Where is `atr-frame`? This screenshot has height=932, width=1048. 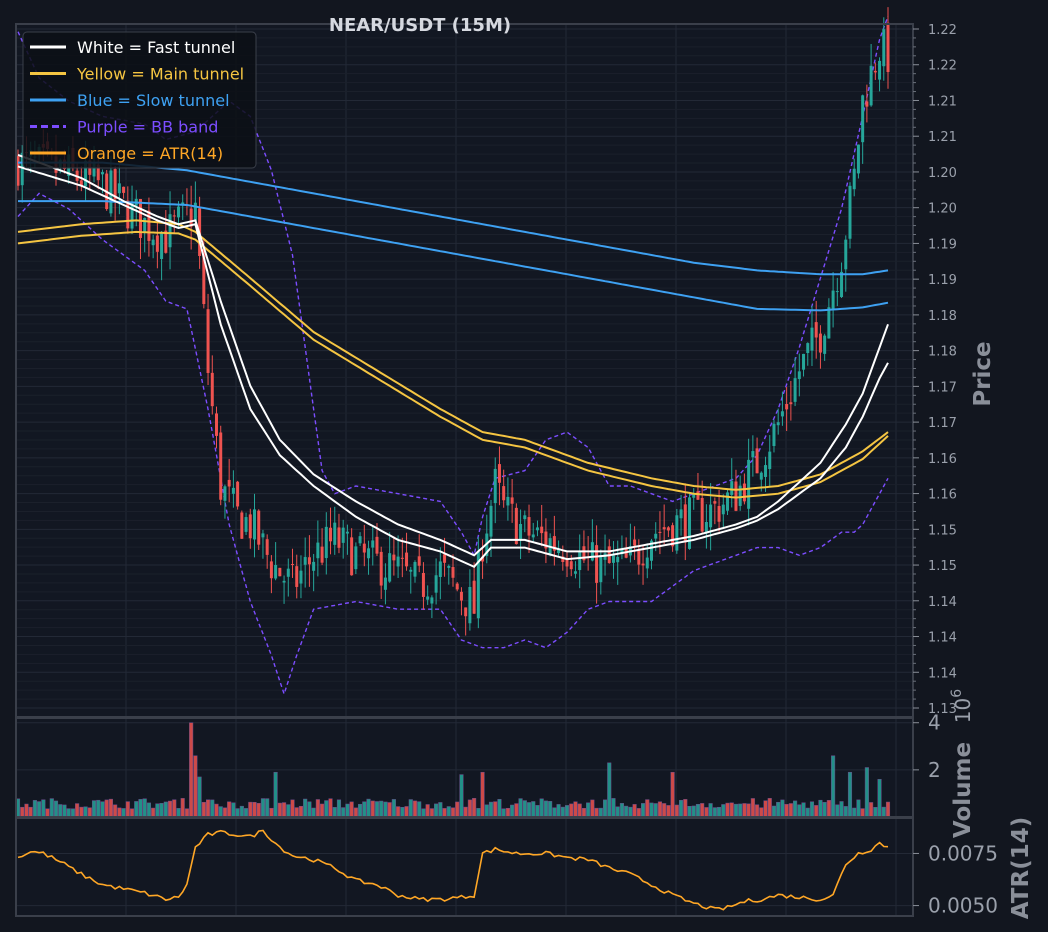 atr-frame is located at coordinates (464, 867).